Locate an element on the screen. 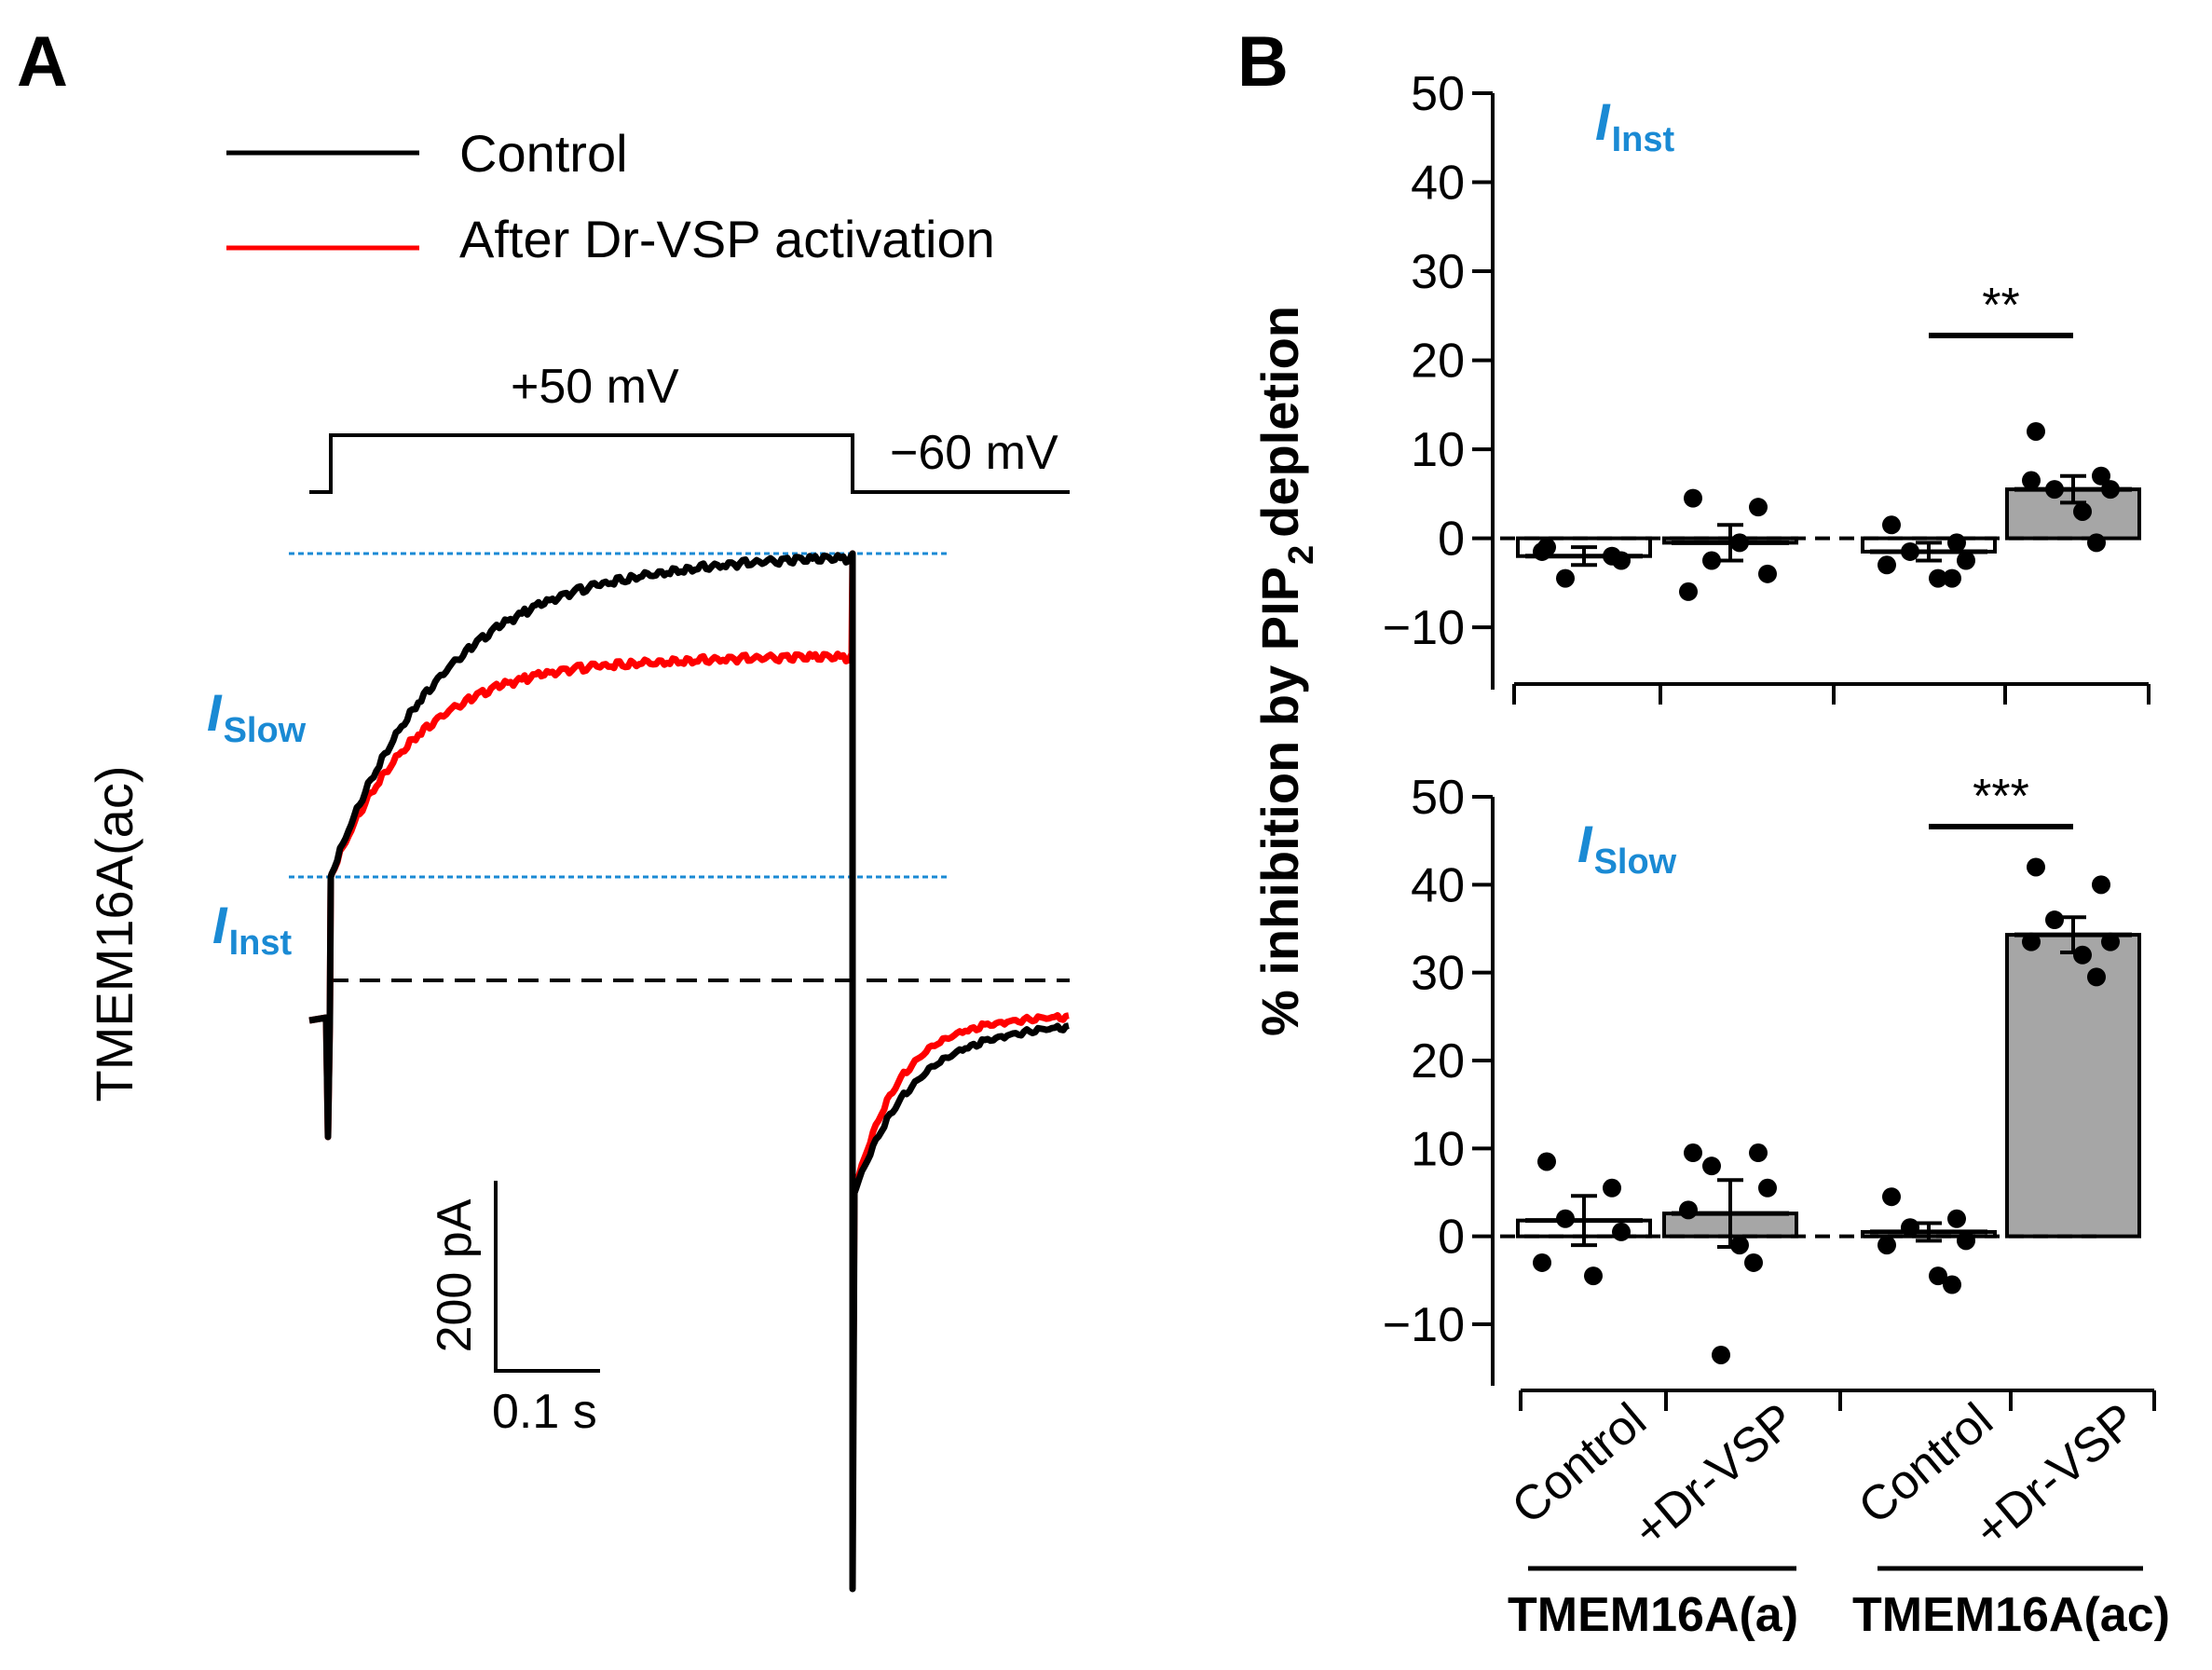 The image size is (2212, 1670). i-slow-label: ISlow is located at coordinates (257, 716).